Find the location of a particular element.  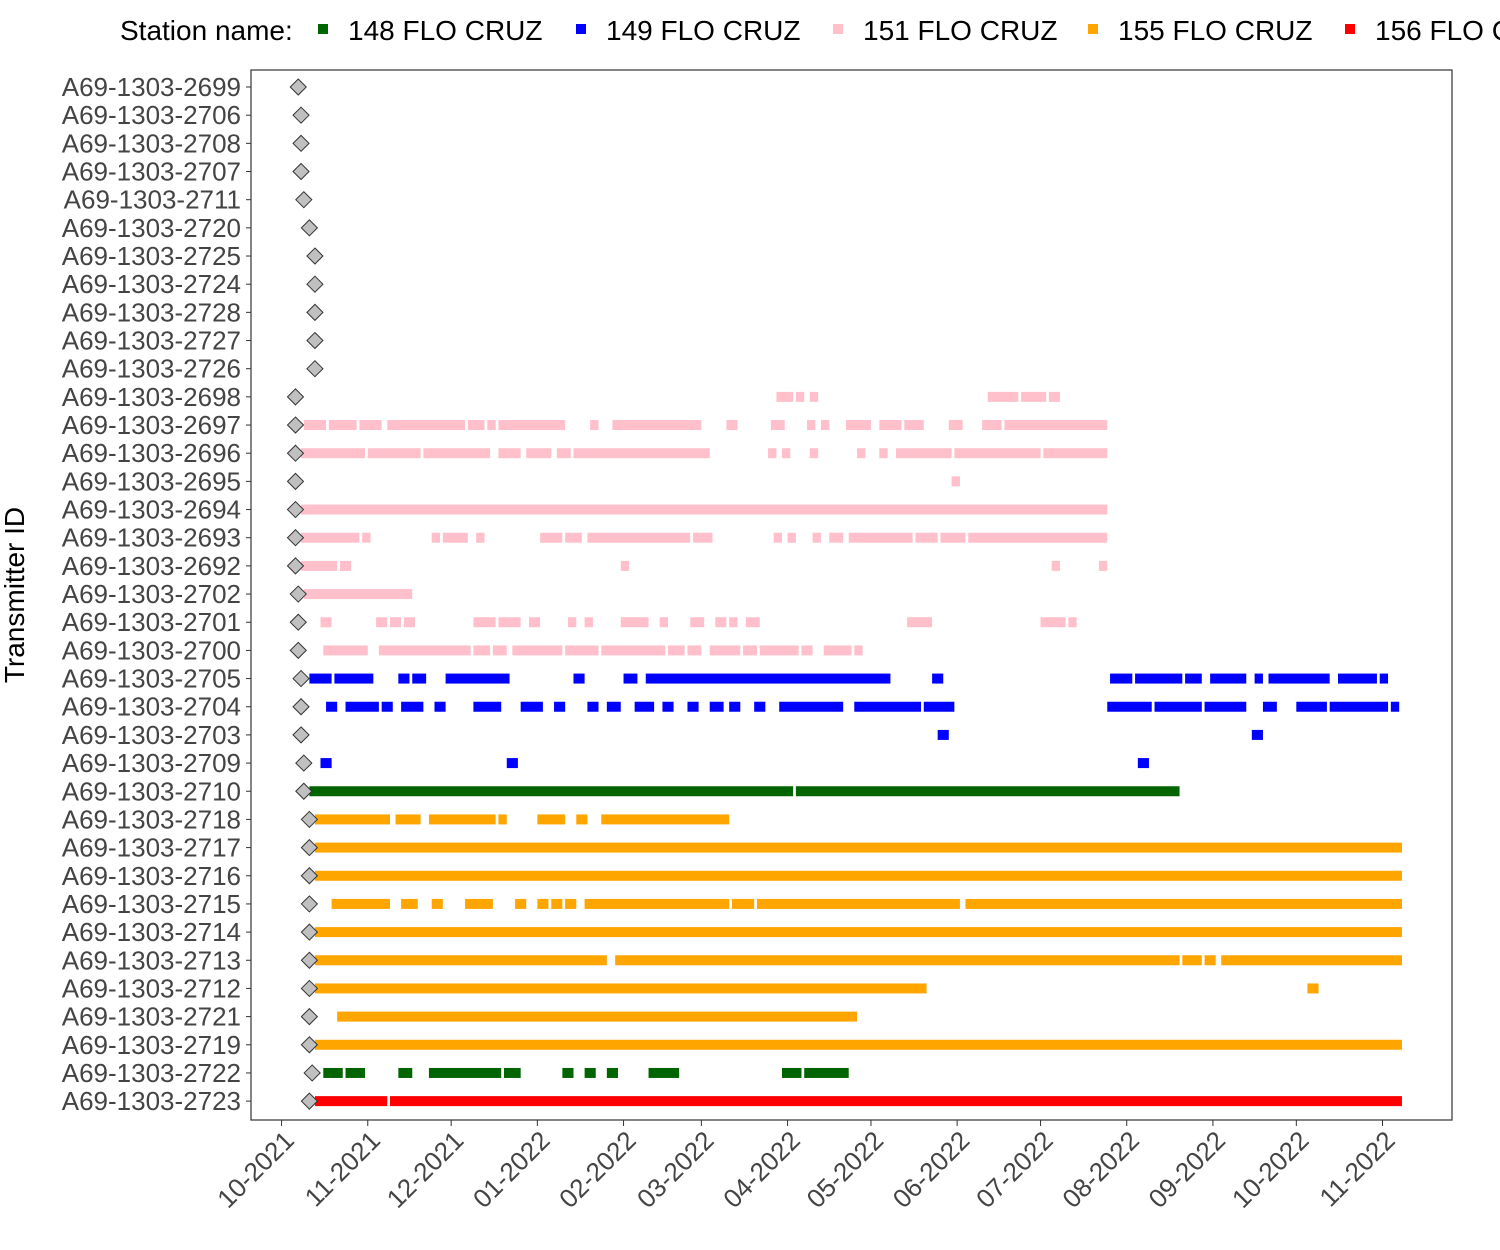

x-tick-label: 07-2022 is located at coordinates (1014, 1169).